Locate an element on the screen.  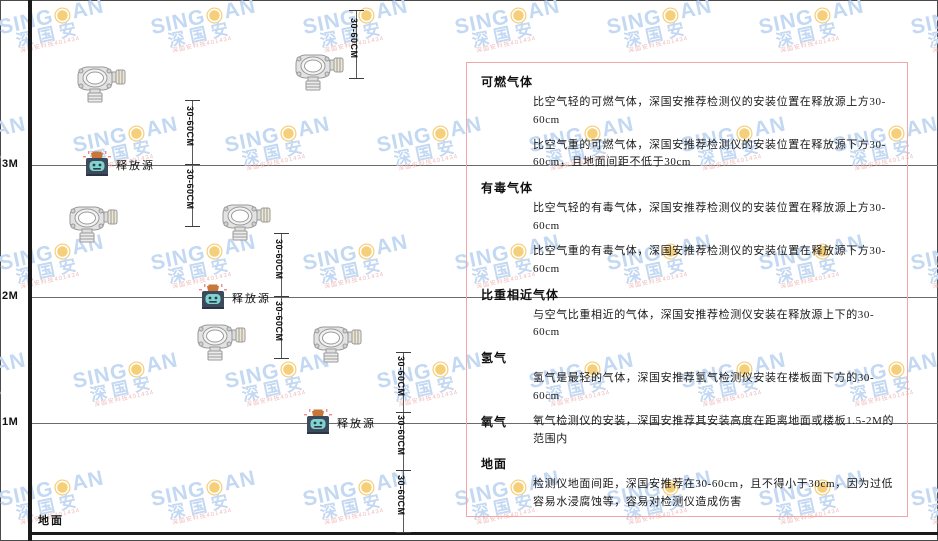
dim-col-mid: 30-60CM 30-60CM is located at coordinates (281, 296).